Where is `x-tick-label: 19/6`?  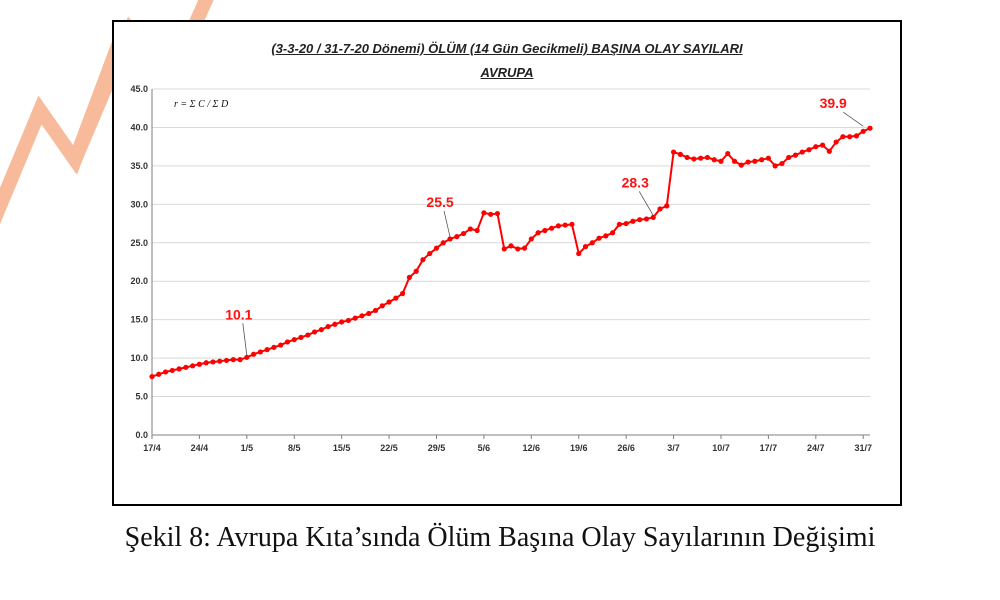 x-tick-label: 19/6 is located at coordinates (579, 448).